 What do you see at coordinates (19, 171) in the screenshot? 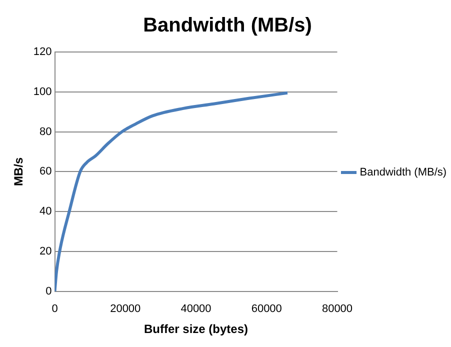
I see `y-axis-title: MB/s` at bounding box center [19, 171].